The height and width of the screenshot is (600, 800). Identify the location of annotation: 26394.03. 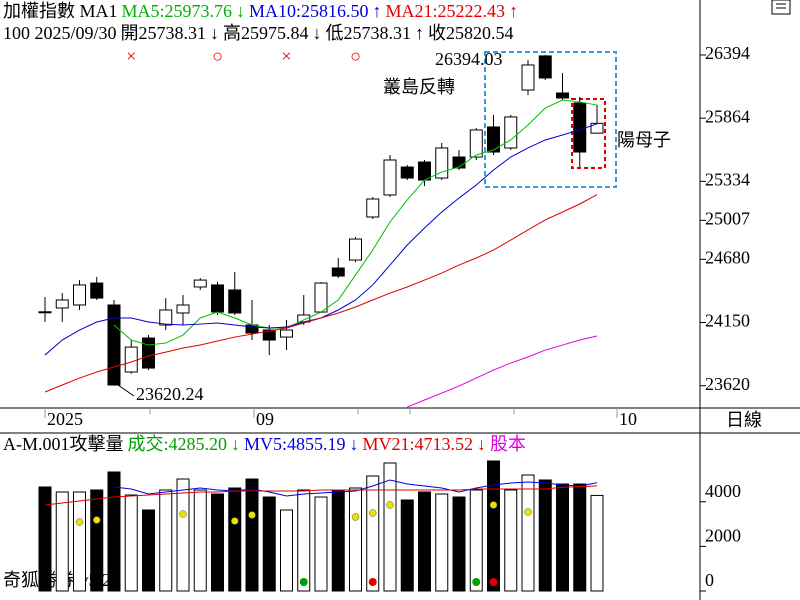
(469, 59).